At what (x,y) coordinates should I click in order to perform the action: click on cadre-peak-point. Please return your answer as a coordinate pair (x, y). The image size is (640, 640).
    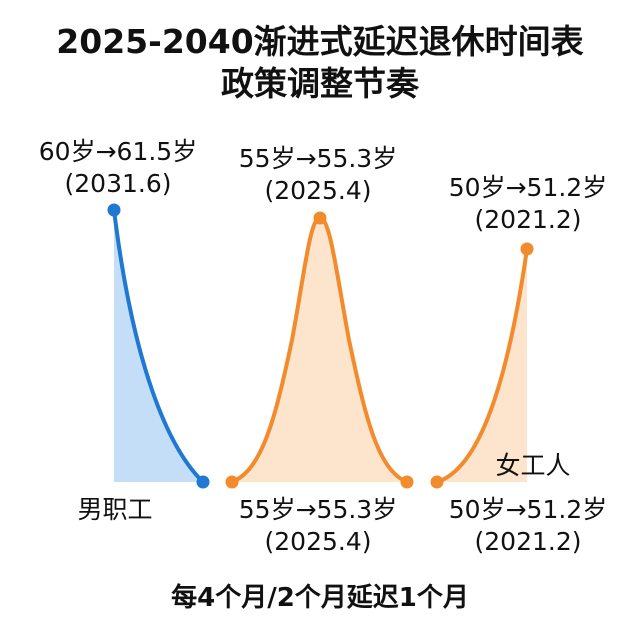
    Looking at the image, I should click on (320, 218).